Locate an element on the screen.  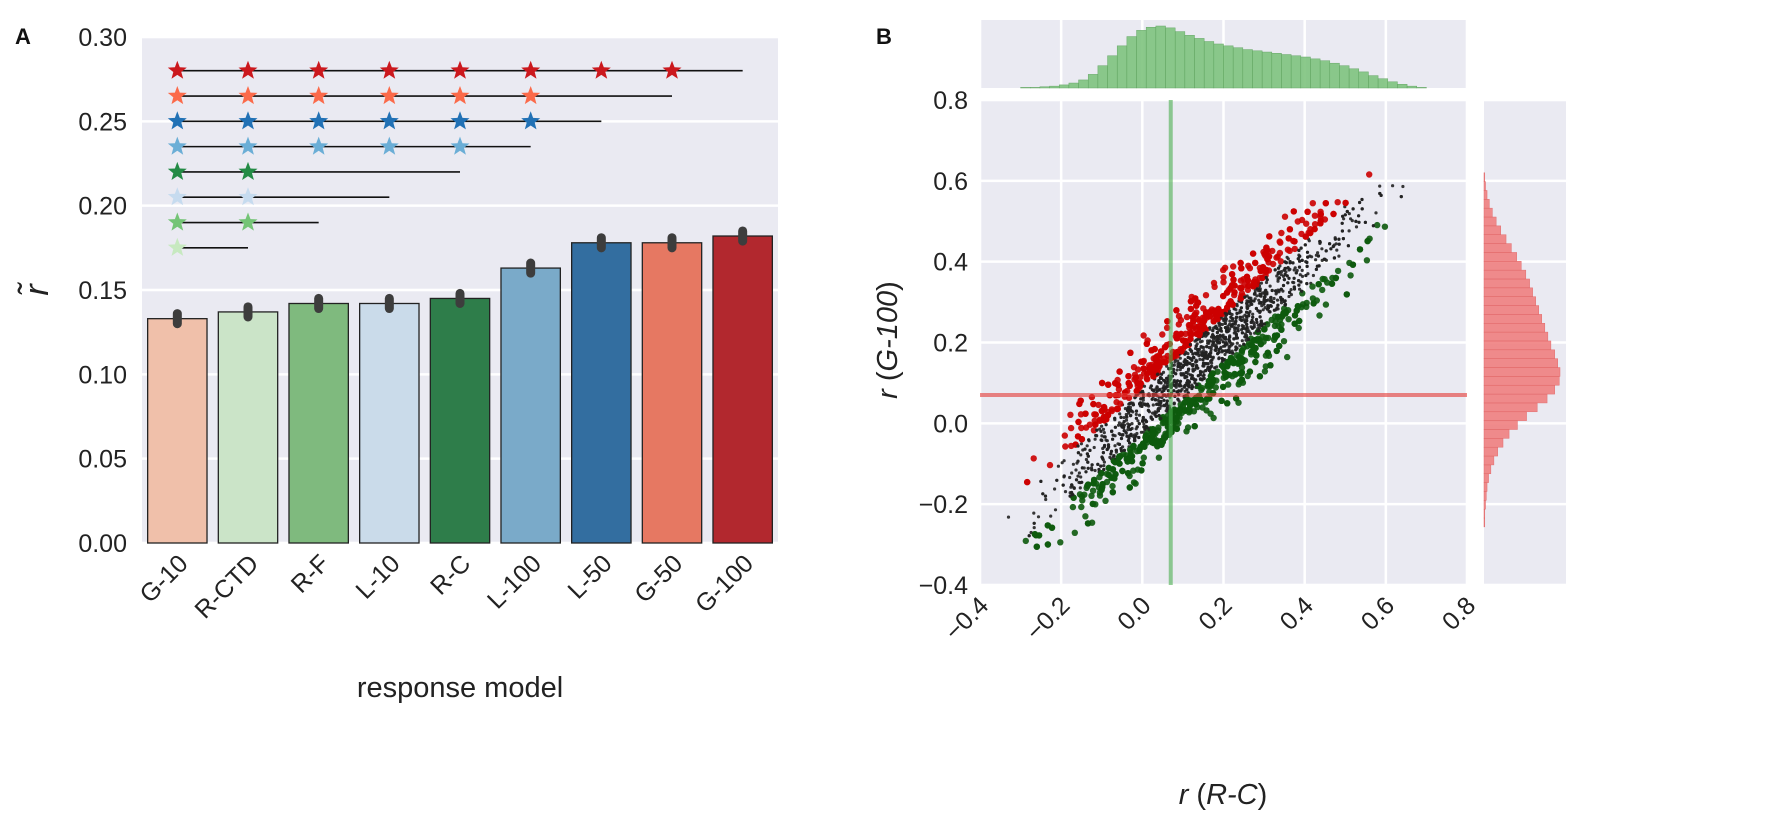
y-axis-label-a: r̃ is located at coordinates (36, 288).